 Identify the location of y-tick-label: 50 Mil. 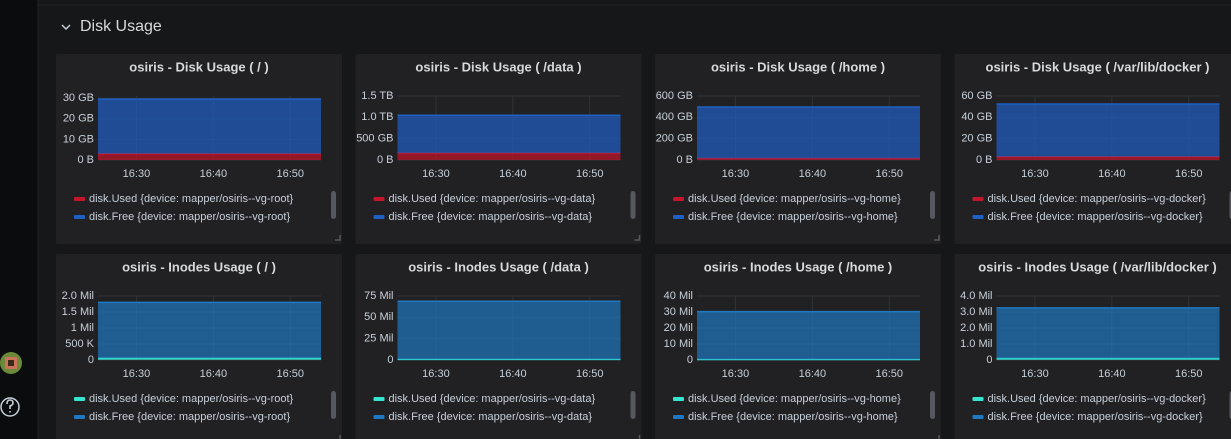
(378, 317).